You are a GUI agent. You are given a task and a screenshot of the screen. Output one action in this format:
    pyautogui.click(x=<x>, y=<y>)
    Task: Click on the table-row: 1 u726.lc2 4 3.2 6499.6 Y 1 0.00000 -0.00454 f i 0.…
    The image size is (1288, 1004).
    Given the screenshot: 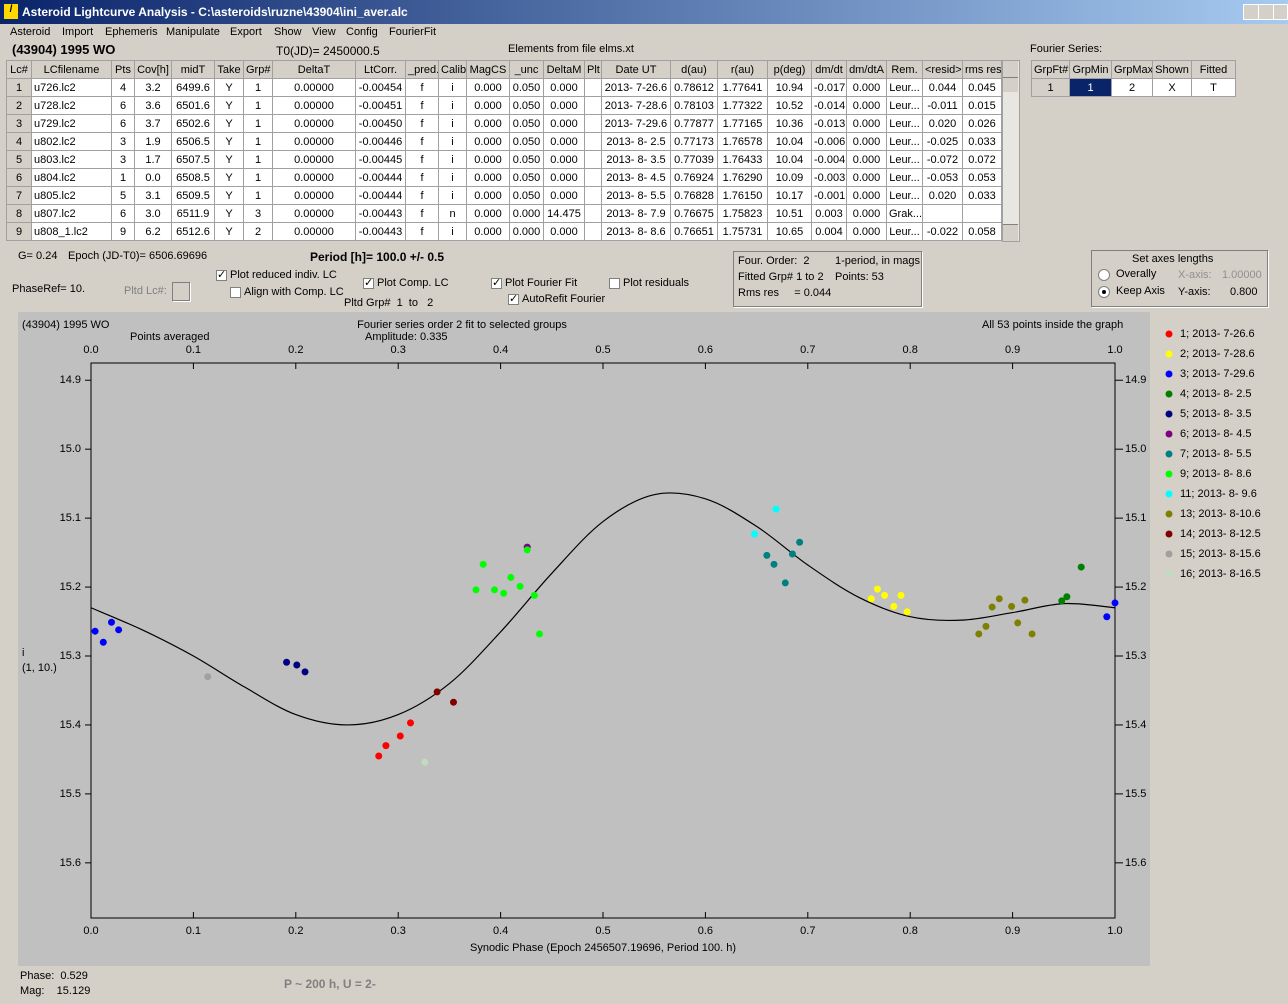 What is the action you would take?
    pyautogui.click(x=504, y=87)
    